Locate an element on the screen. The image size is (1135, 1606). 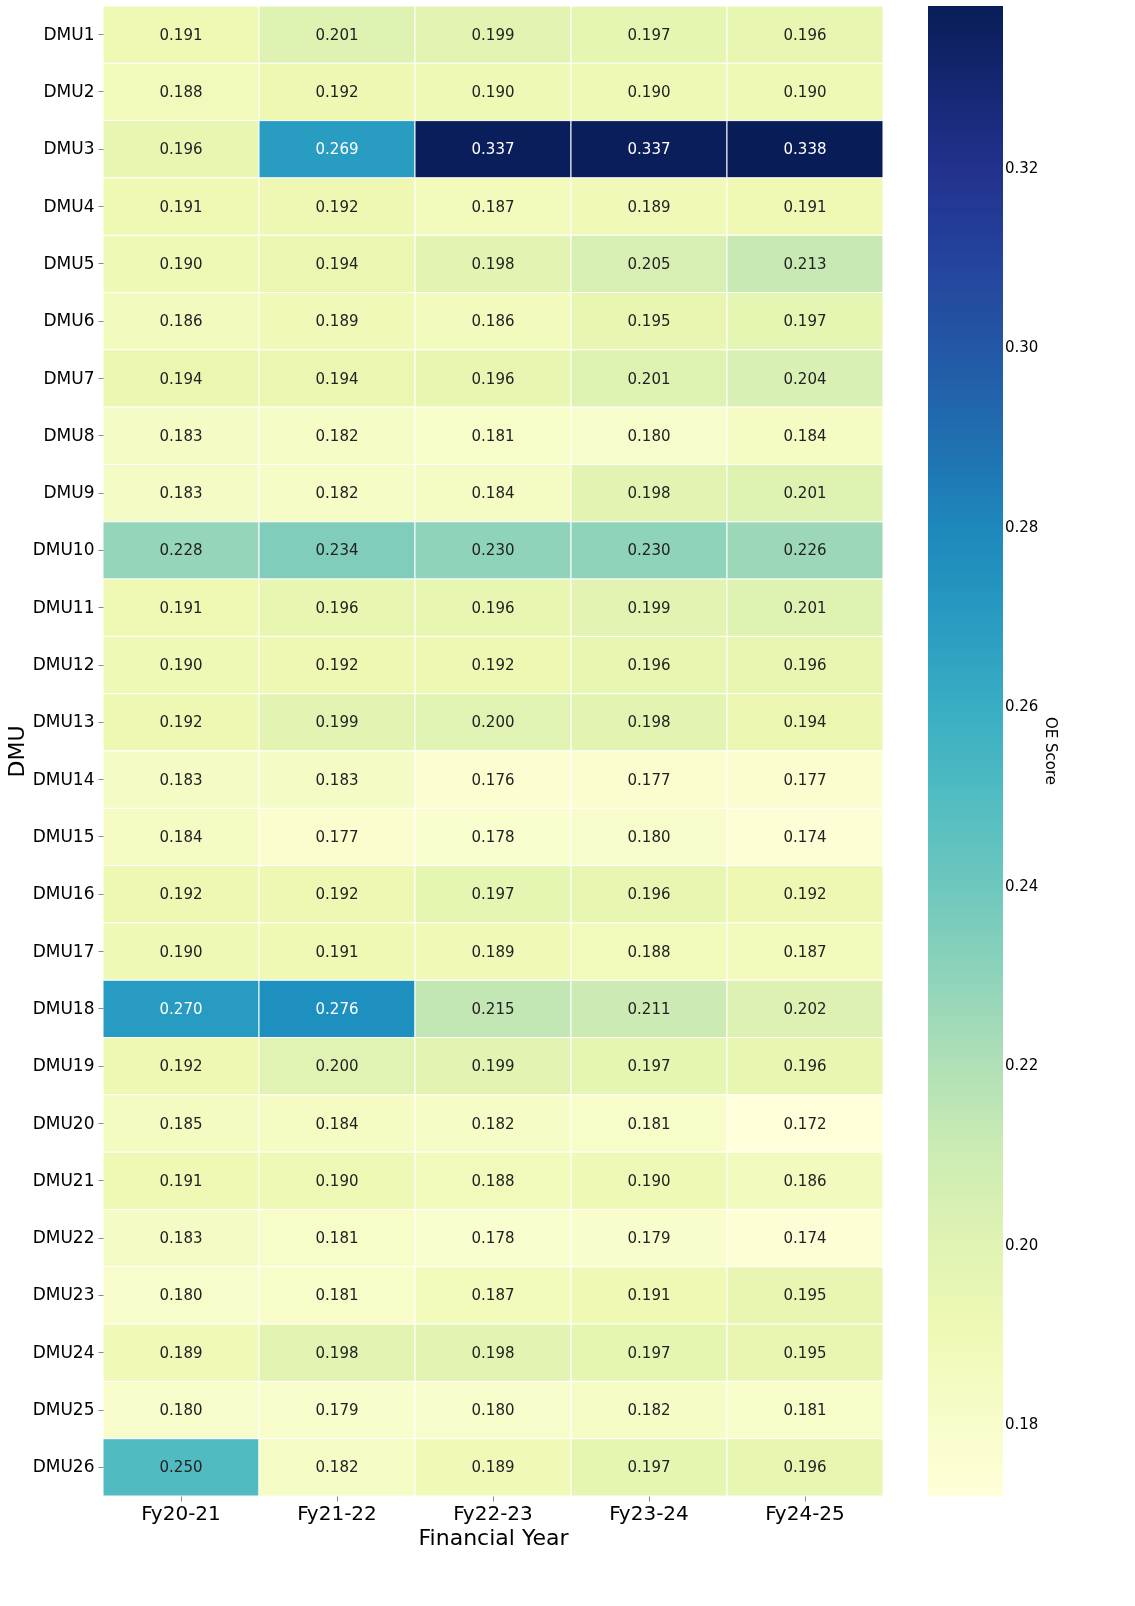
y-tick-label: DMU13 is located at coordinates (63, 721).